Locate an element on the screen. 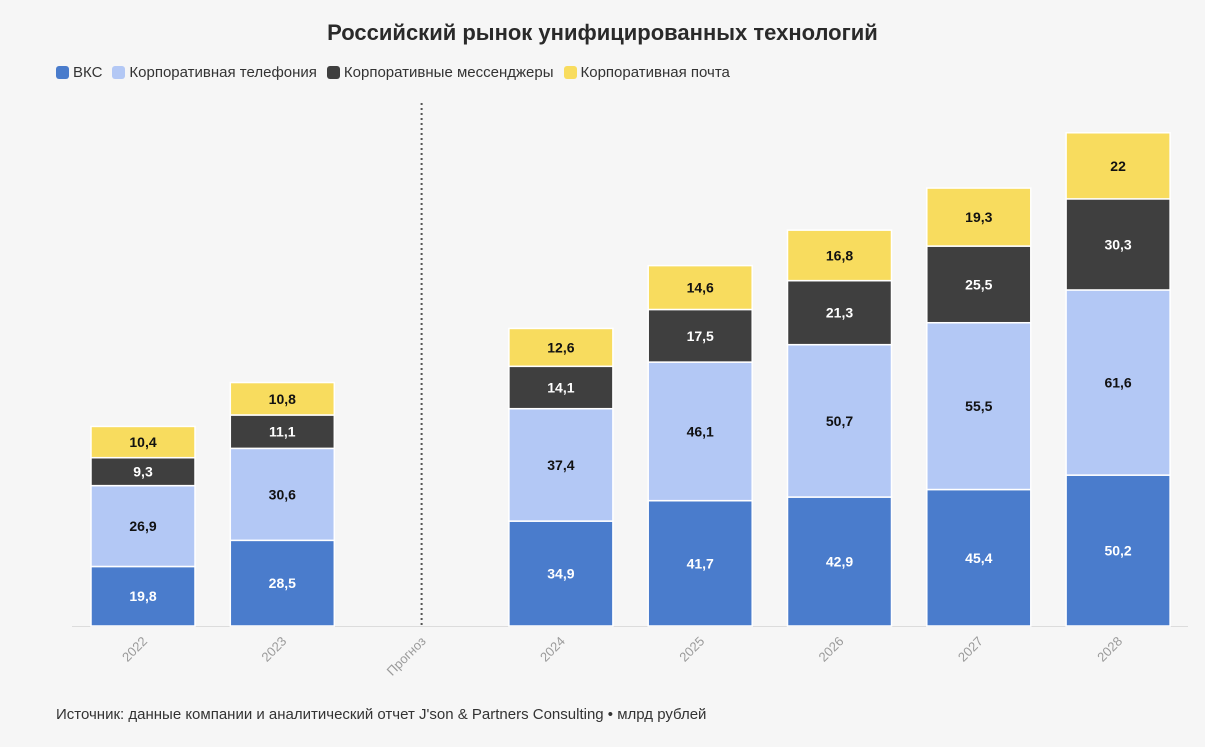 The image size is (1205, 747). data-label: 14,1 is located at coordinates (560, 387).